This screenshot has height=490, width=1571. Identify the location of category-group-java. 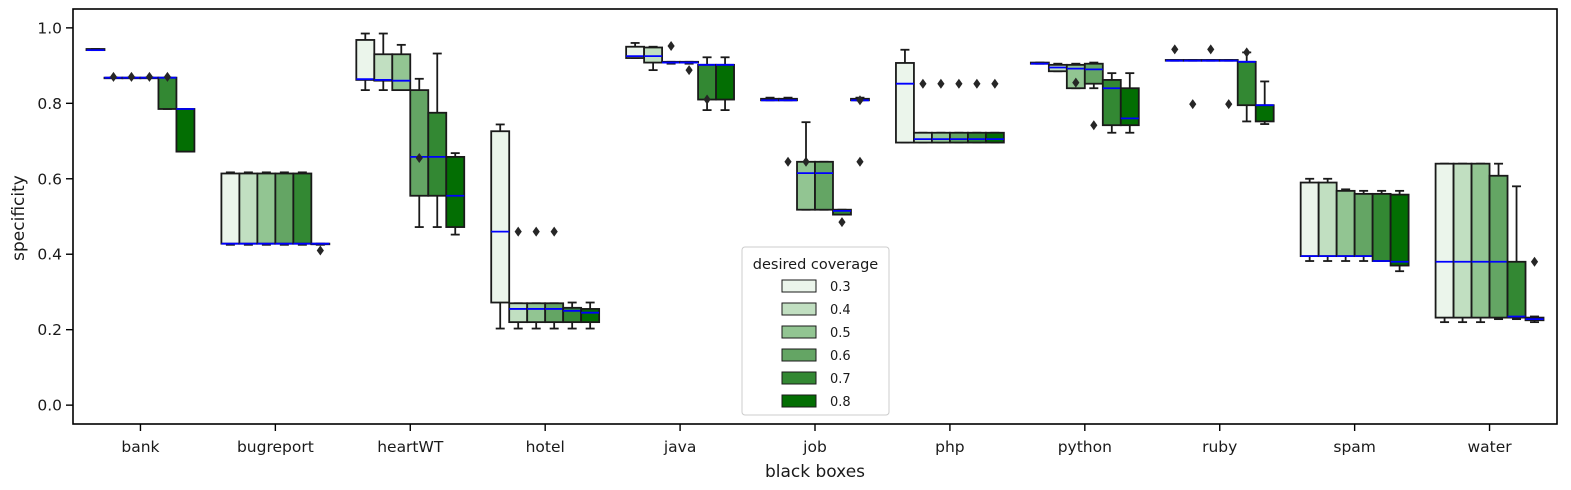
(680, 76).